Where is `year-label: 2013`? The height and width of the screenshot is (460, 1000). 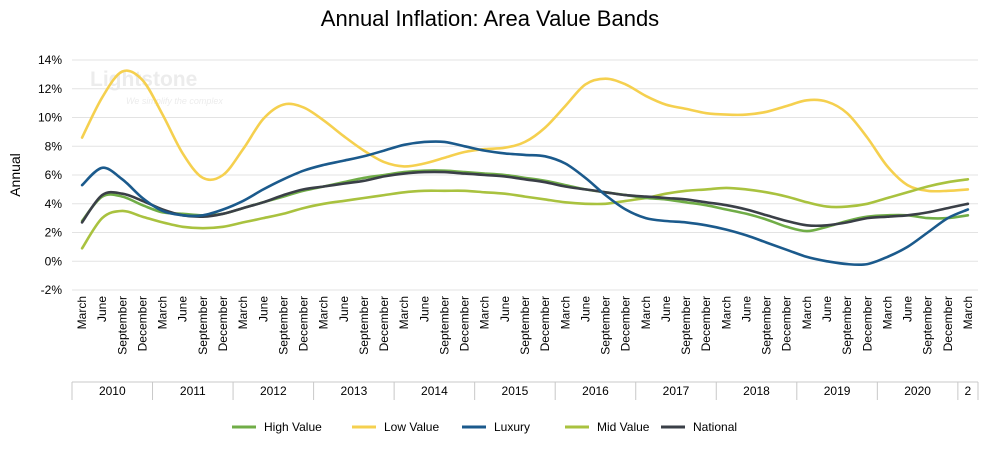 year-label: 2013 is located at coordinates (354, 391).